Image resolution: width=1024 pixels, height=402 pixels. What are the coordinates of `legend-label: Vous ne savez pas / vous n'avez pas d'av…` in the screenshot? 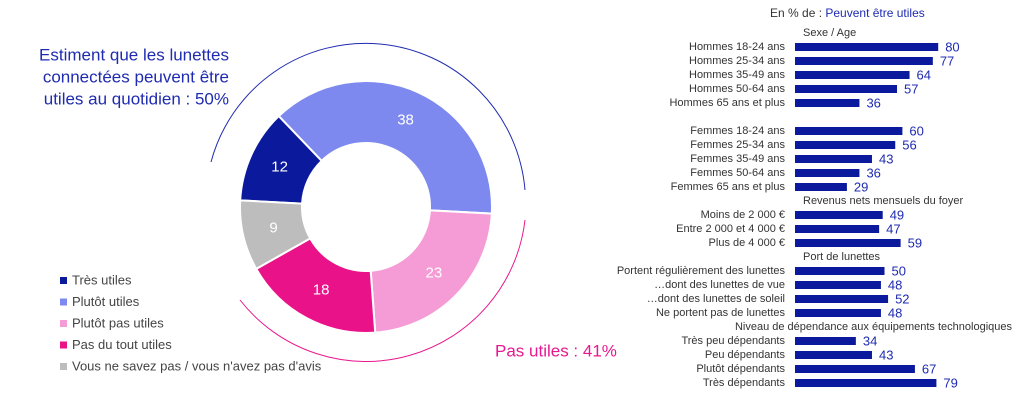 It's located at (197, 365).